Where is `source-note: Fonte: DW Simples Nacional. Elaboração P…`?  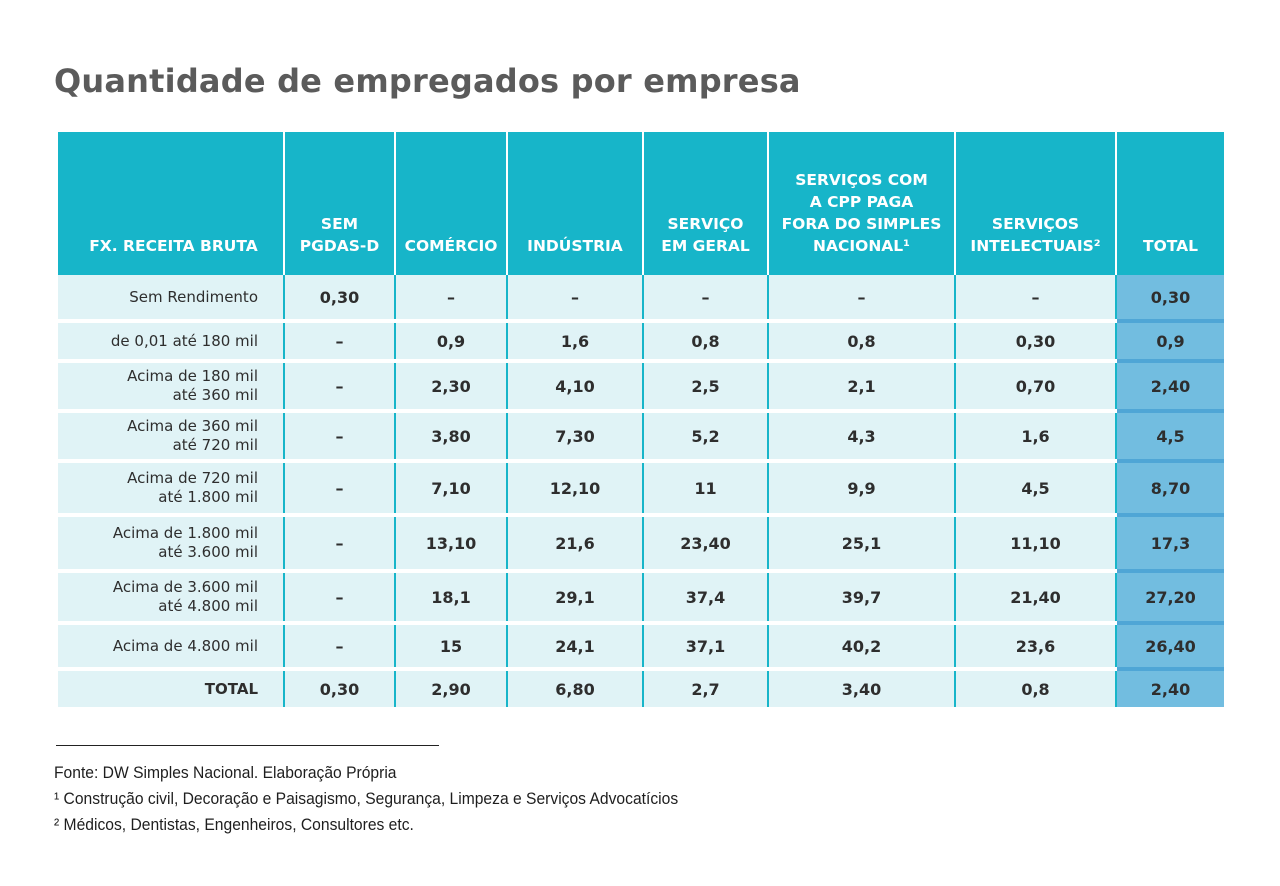 source-note: Fonte: DW Simples Nacional. Elaboração P… is located at coordinates (225, 772).